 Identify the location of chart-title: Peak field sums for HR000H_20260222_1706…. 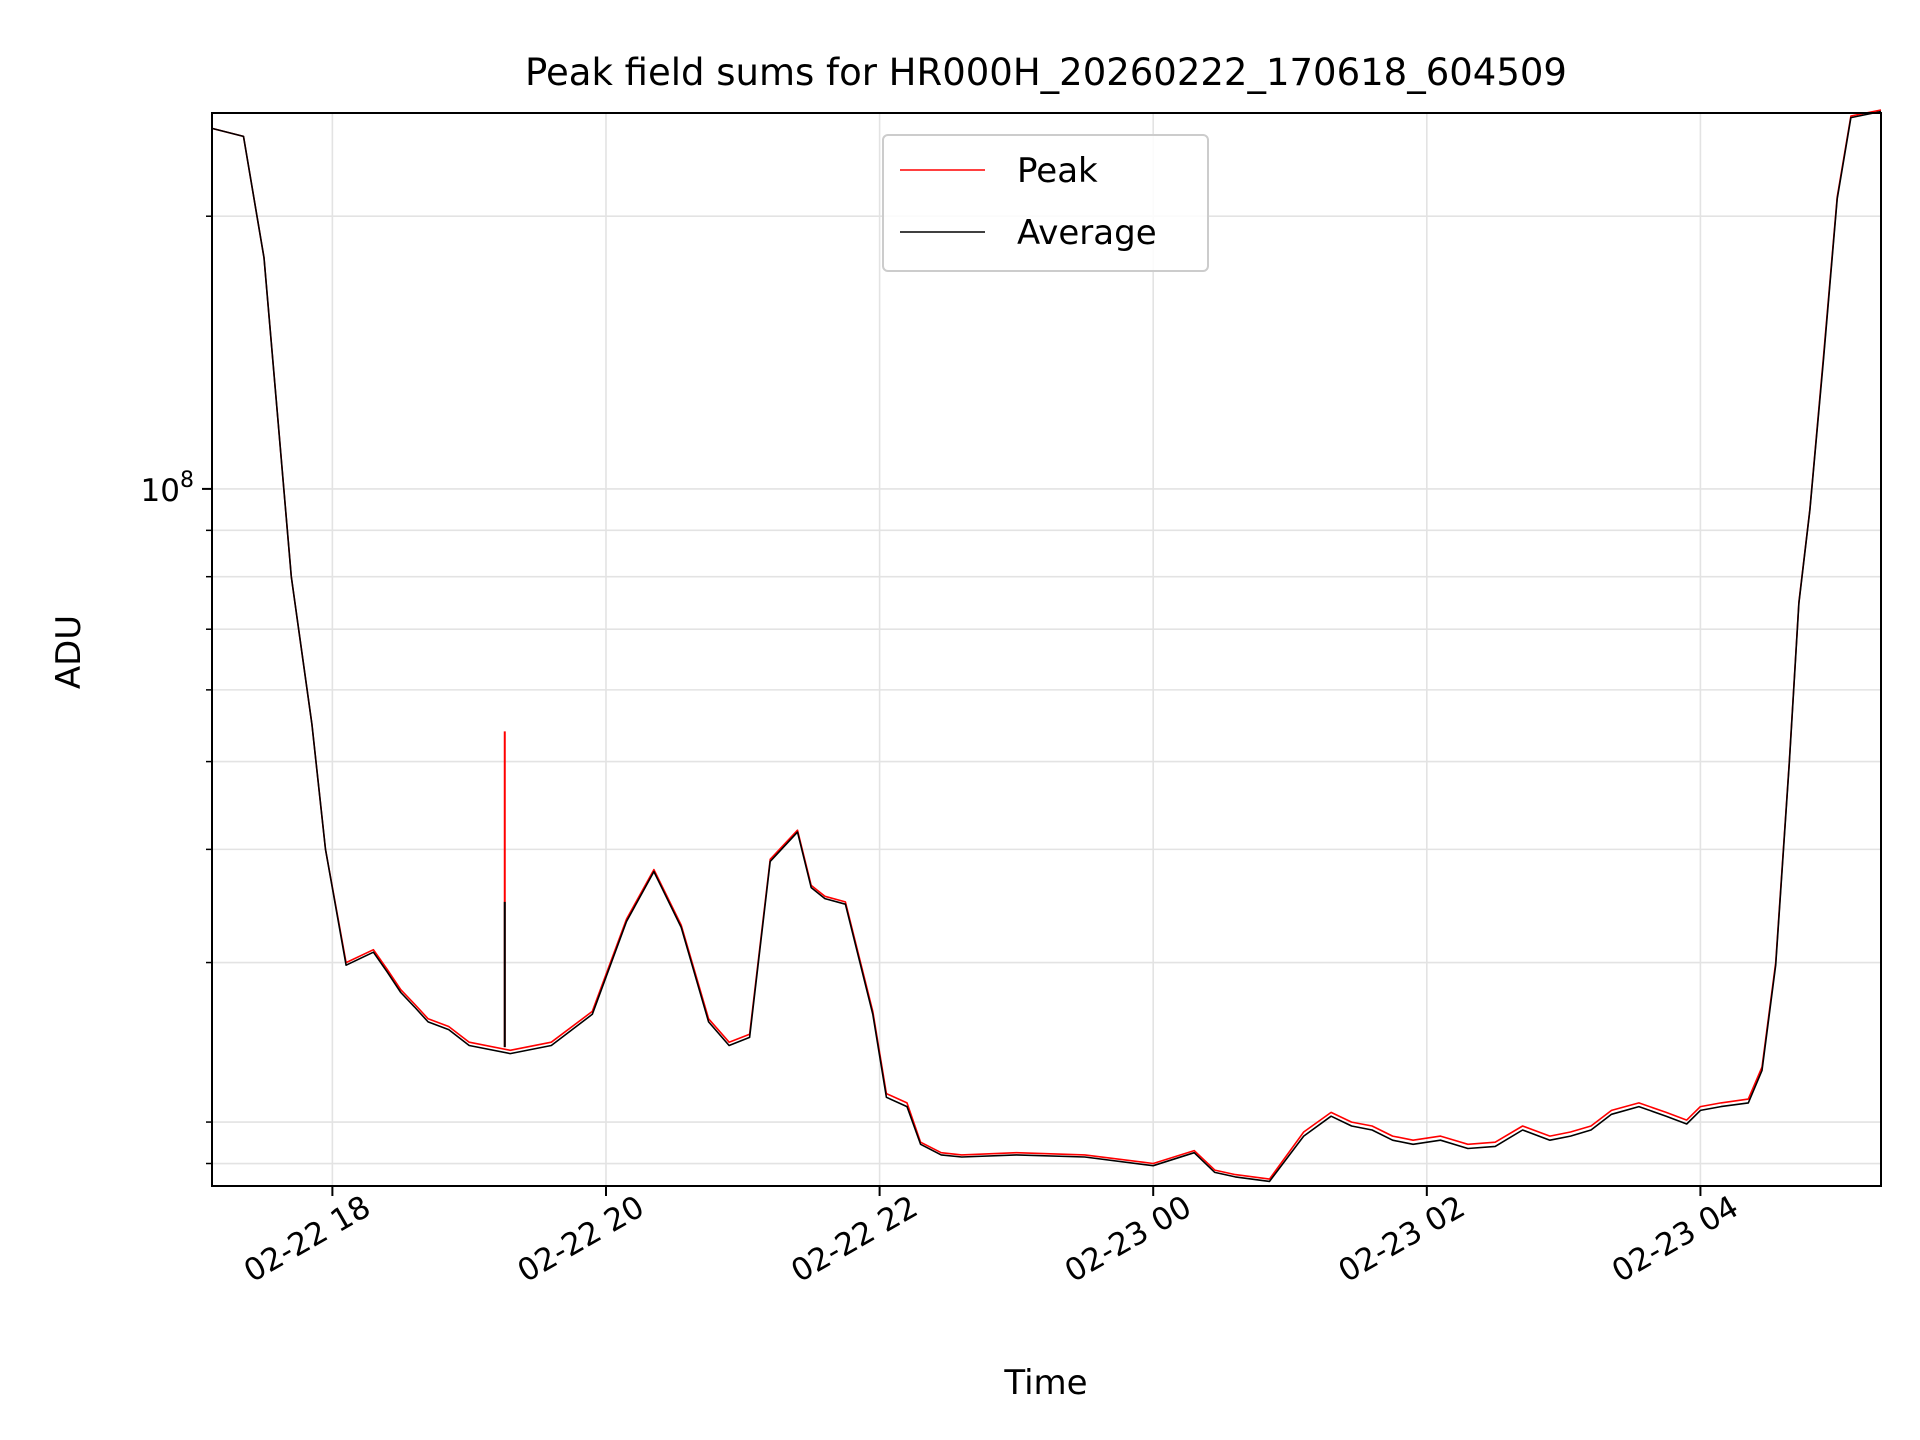
(1046, 72).